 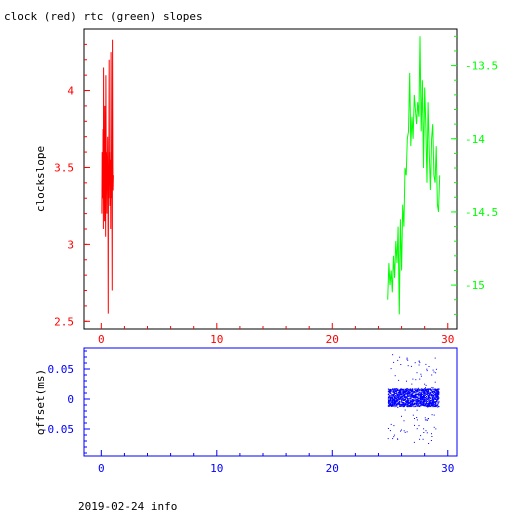 I want to click on bottom-x-tick-label: 30, so click(x=447, y=468).